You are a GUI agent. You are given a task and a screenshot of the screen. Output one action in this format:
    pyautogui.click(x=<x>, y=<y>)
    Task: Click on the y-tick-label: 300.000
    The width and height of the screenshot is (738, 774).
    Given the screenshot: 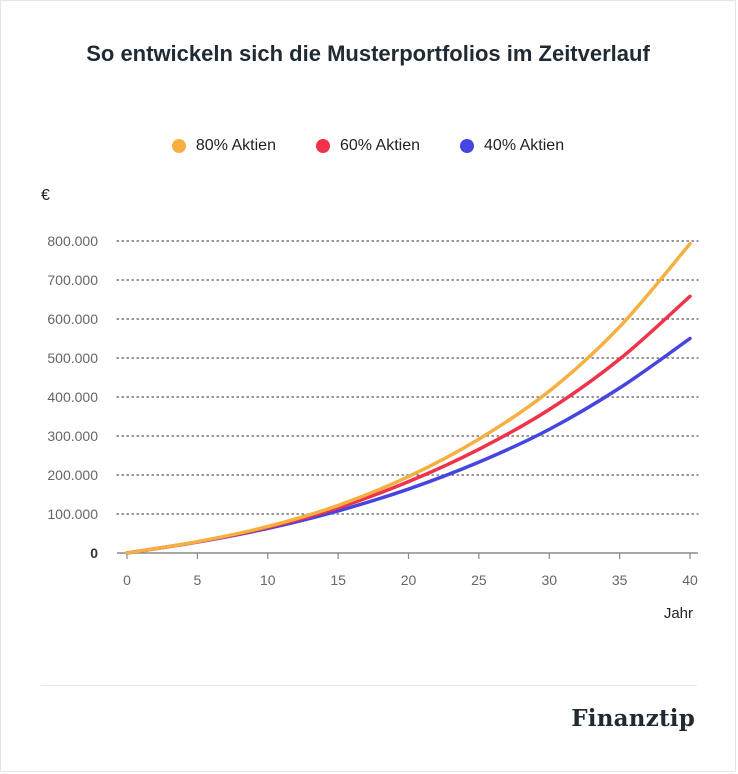 What is the action you would take?
    pyautogui.click(x=72, y=436)
    